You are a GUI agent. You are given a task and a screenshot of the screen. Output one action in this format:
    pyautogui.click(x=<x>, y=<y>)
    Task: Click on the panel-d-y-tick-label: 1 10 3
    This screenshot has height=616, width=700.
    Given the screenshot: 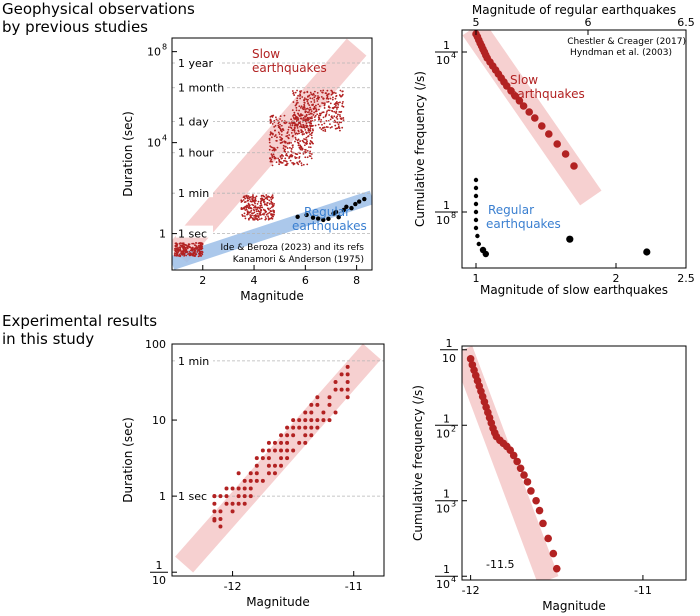 What is the action you would take?
    pyautogui.click(x=446, y=502)
    